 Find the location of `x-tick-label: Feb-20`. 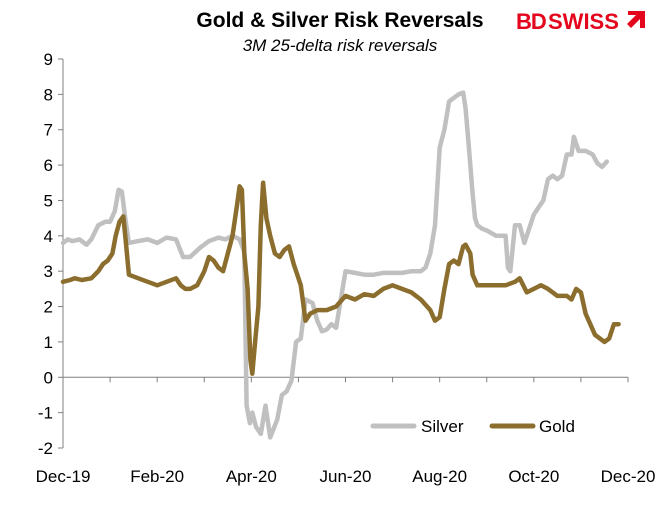

x-tick-label: Feb-20 is located at coordinates (157, 476).